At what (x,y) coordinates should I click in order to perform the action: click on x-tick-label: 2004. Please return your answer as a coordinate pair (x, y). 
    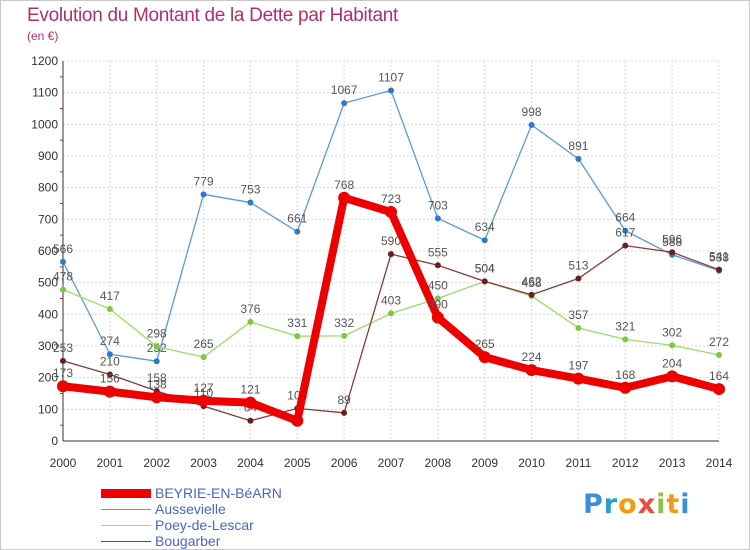
    Looking at the image, I should click on (250, 463).